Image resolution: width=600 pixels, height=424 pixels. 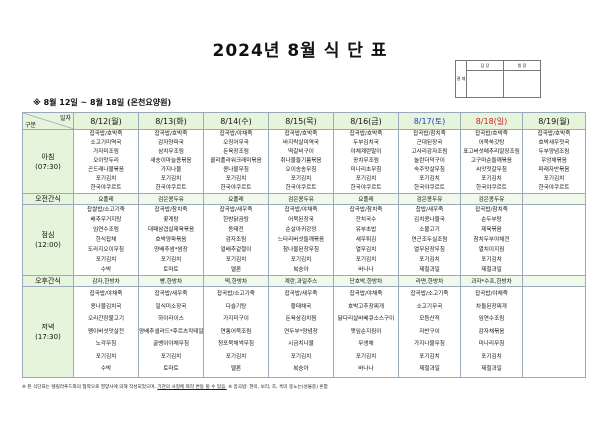 I want to click on menu-item: 멜론, so click(x=236, y=369).